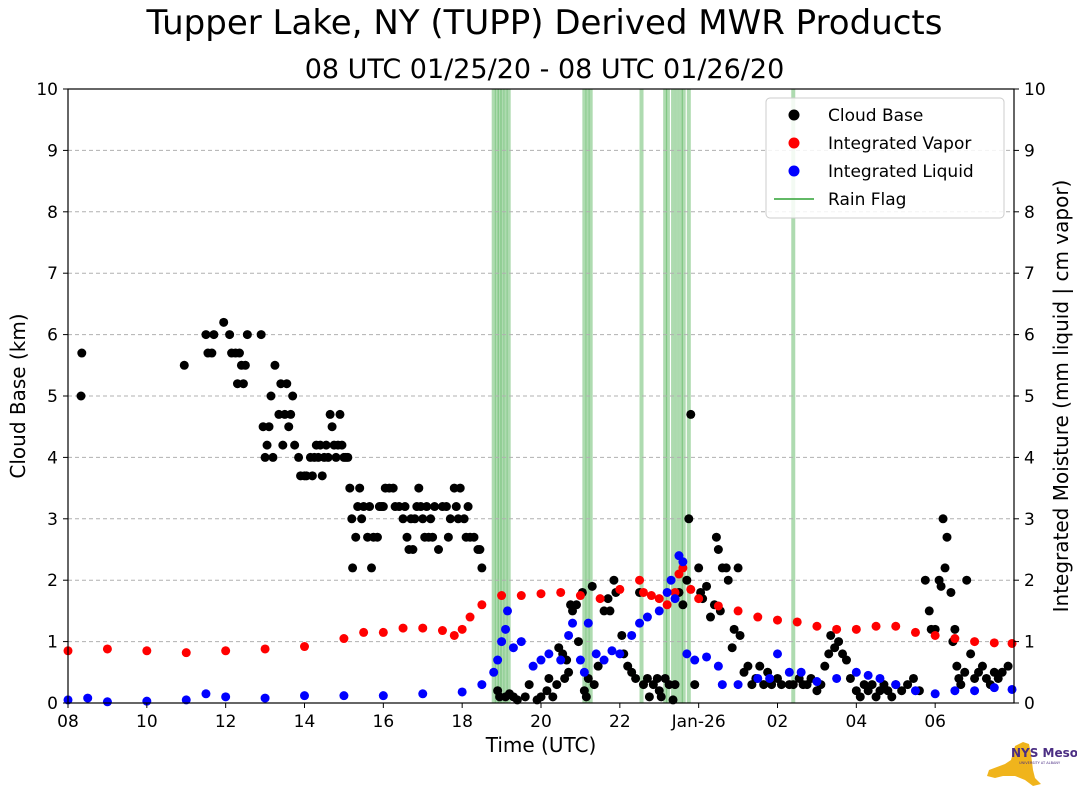 Image resolution: width=1089 pixels, height=804 pixels. I want to click on y-tick-label-left: 5, so click(52, 397).